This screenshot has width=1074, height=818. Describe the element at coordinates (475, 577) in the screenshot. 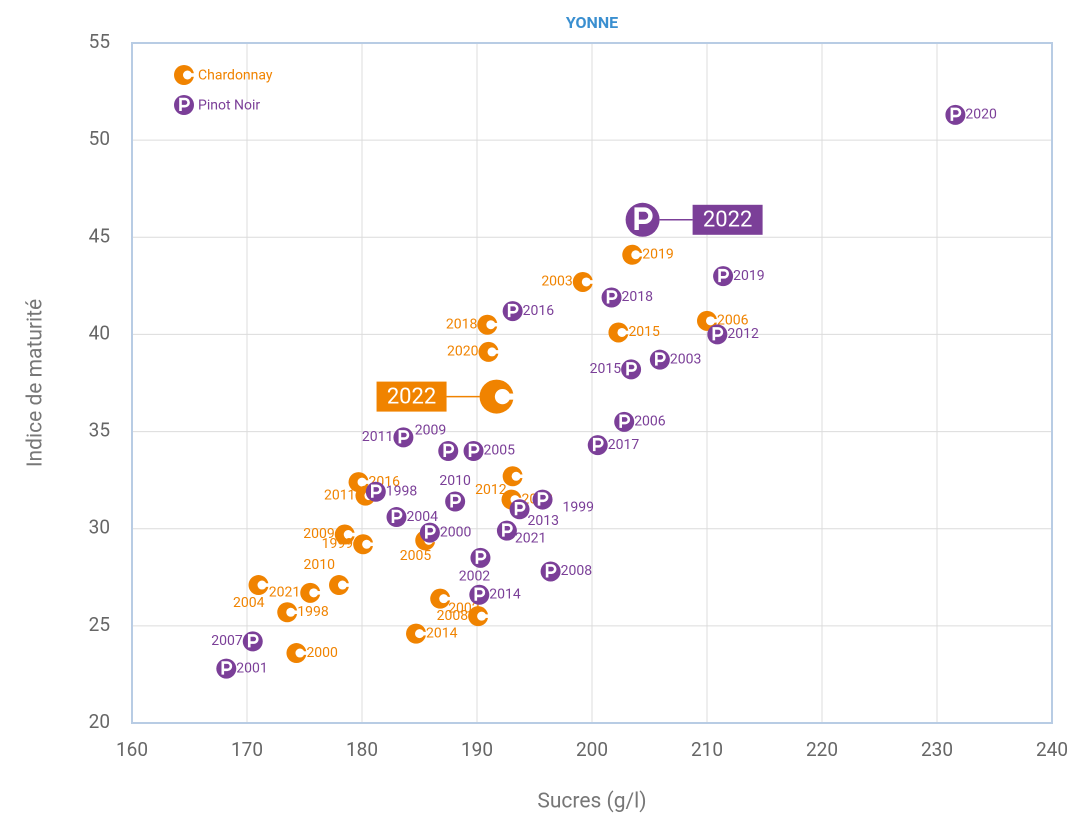

I see `point-label: 2002` at that location.